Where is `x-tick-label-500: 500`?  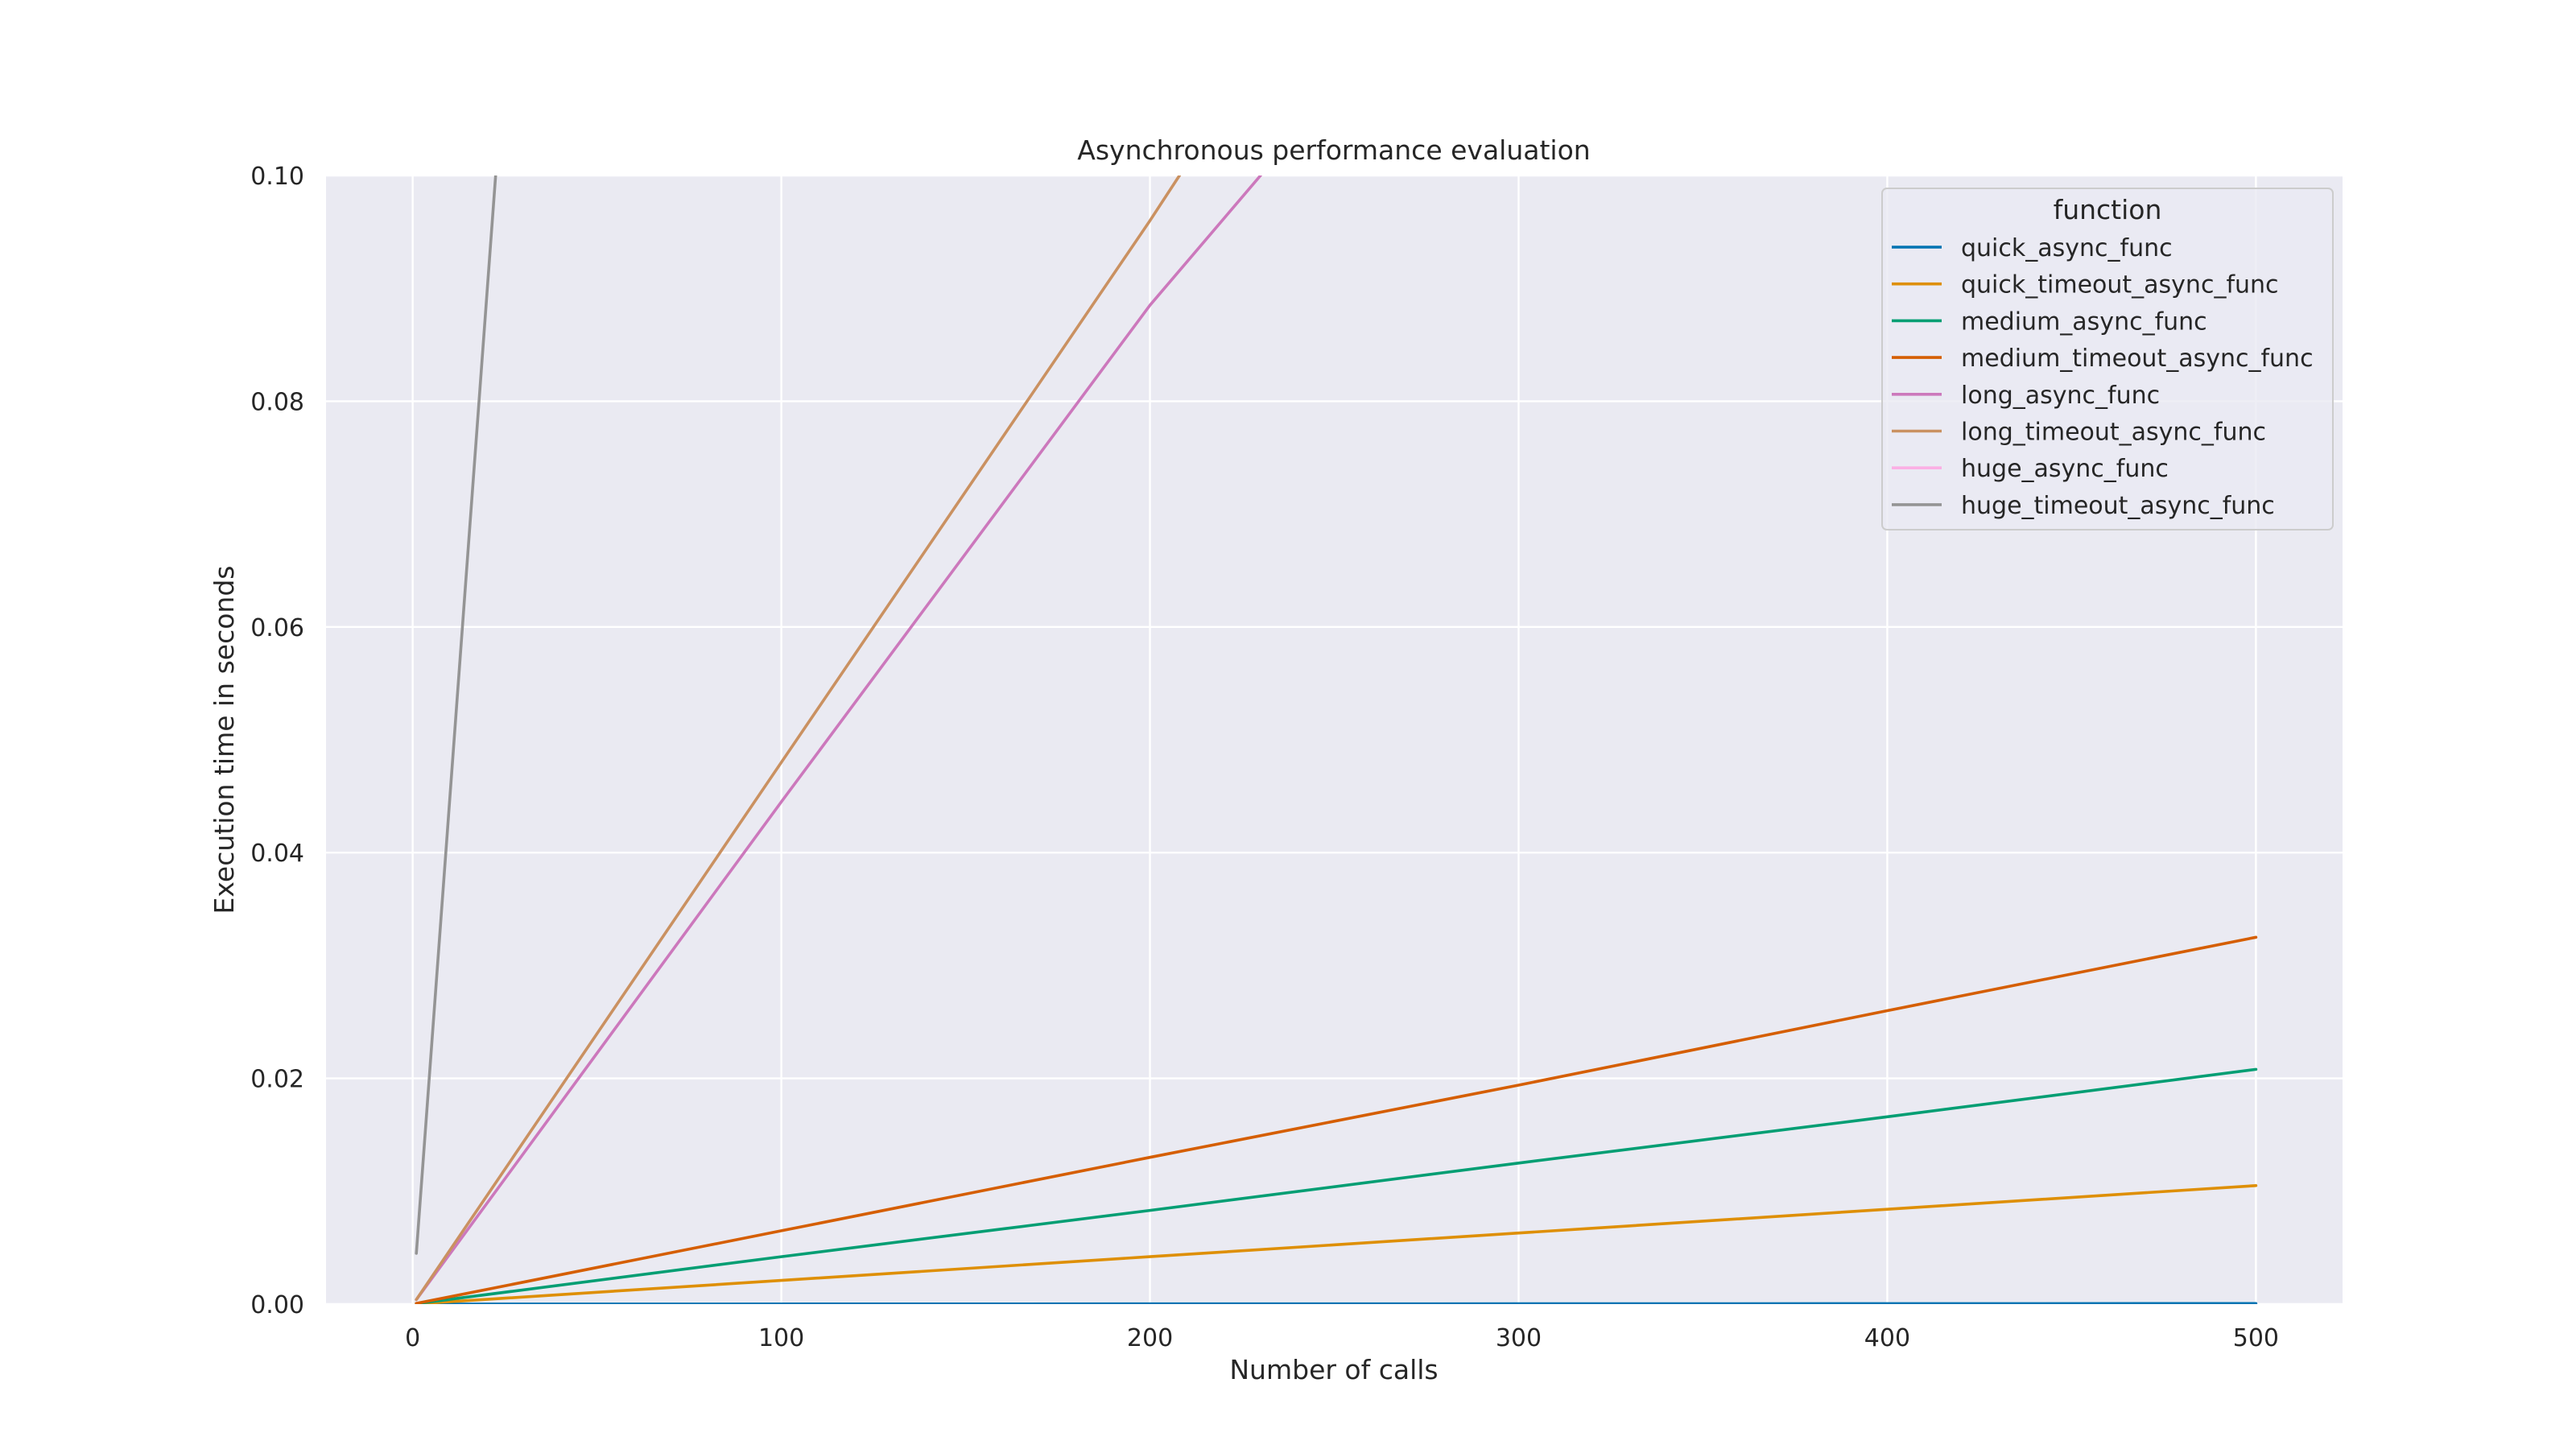
x-tick-label-500: 500 is located at coordinates (2256, 1338).